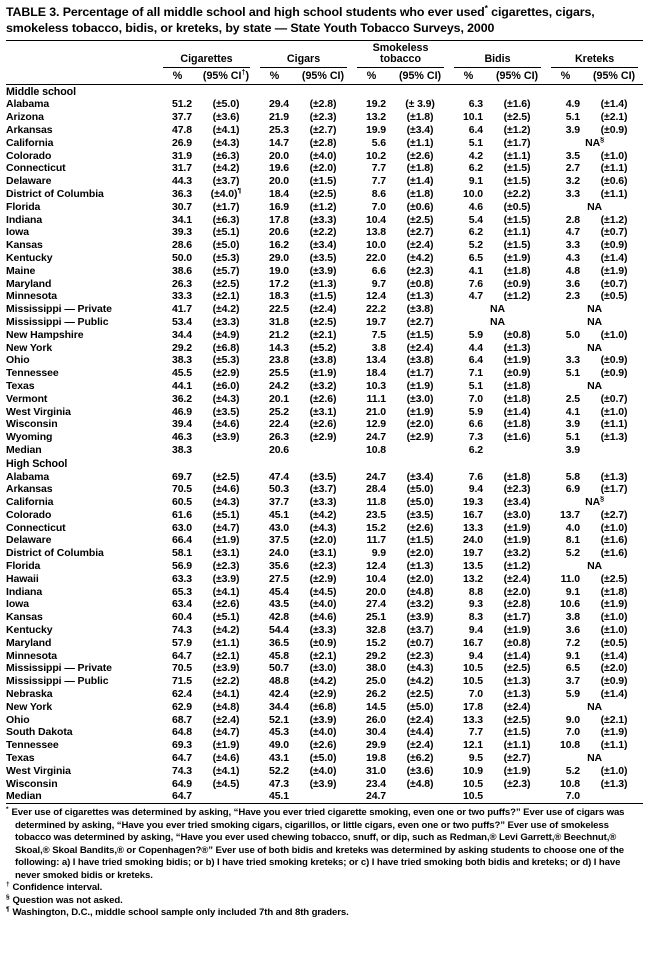 The height and width of the screenshot is (955, 649). What do you see at coordinates (23, 206) in the screenshot?
I see `state-name: Florida` at bounding box center [23, 206].